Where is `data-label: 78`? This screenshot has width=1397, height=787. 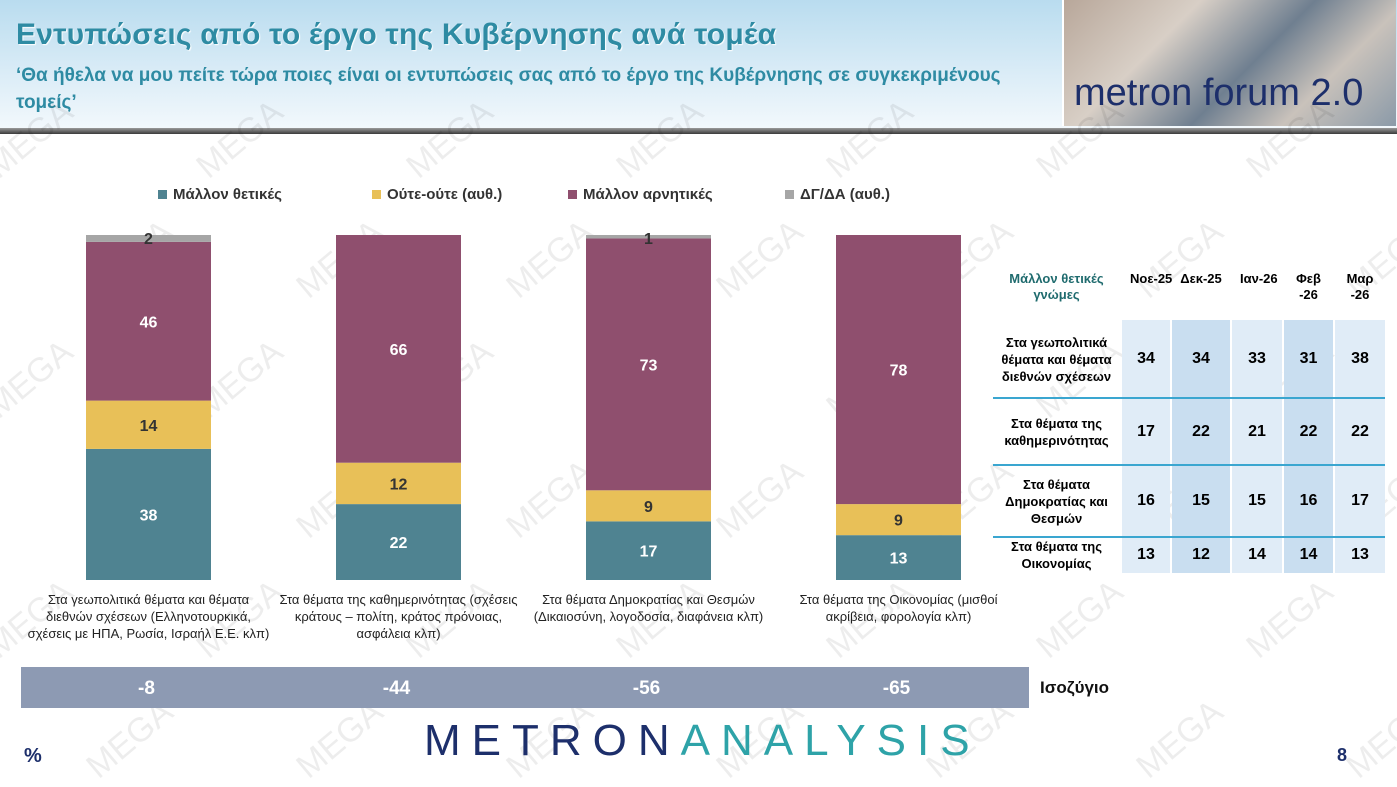 data-label: 78 is located at coordinates (899, 371).